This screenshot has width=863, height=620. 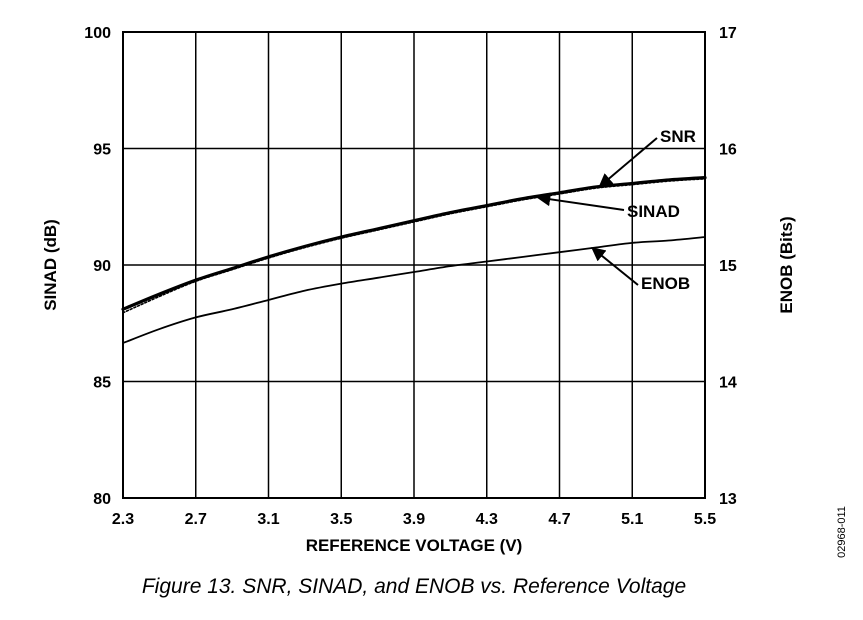 What do you see at coordinates (728, 499) in the screenshot?
I see `y-tick-label-right: 13` at bounding box center [728, 499].